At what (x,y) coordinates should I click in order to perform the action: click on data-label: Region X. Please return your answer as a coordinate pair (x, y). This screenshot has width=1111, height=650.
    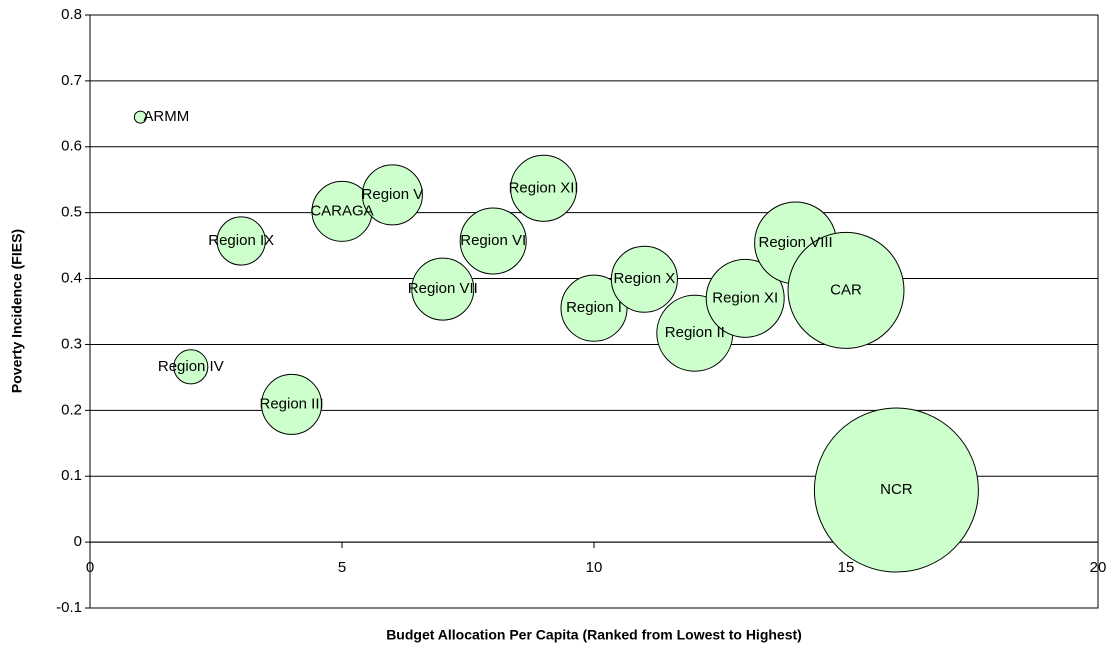
    Looking at the image, I should click on (645, 278).